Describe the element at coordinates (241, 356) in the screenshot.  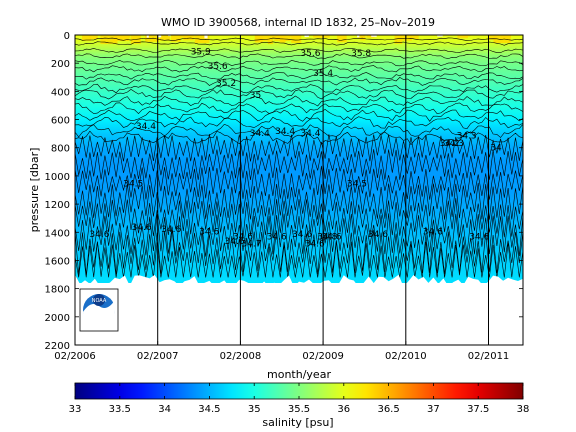
I see `x-tick-label: 02/2008` at that location.